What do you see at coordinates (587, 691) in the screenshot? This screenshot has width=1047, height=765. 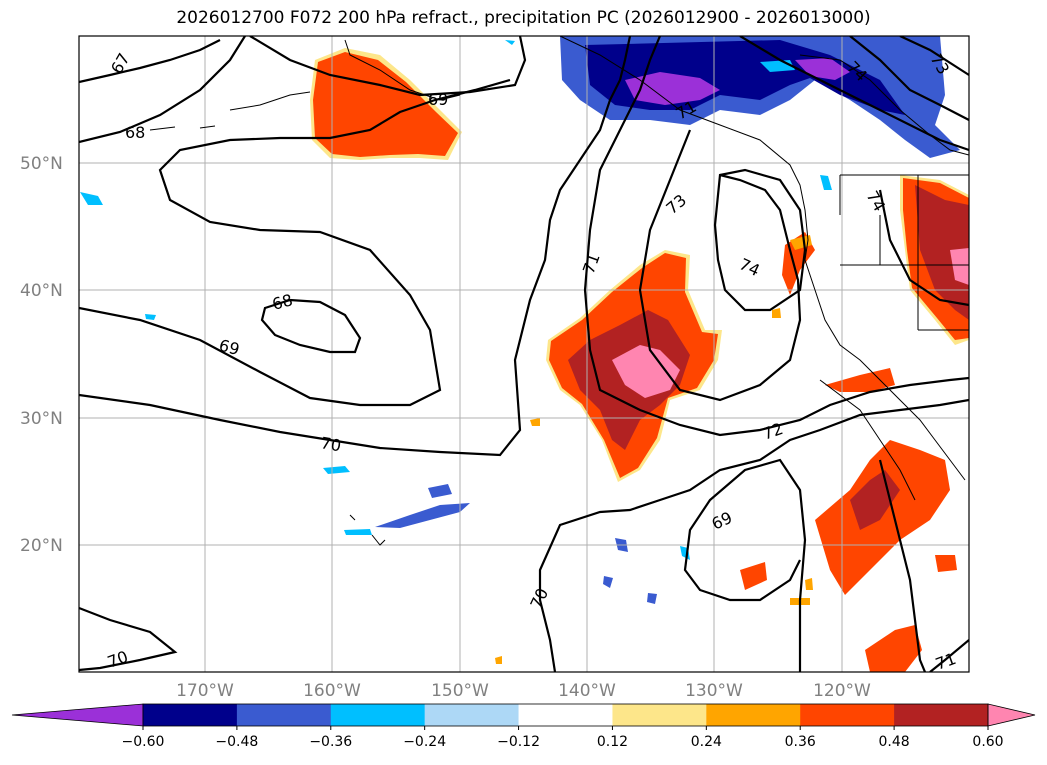 I see `lon-label-140w: 140°W` at bounding box center [587, 691].